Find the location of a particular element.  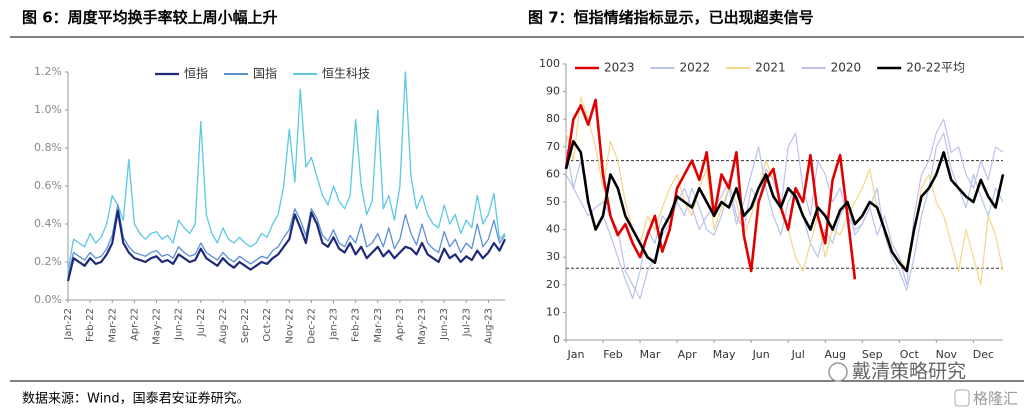

x-tick-label: Aug is located at coordinates (834, 354).